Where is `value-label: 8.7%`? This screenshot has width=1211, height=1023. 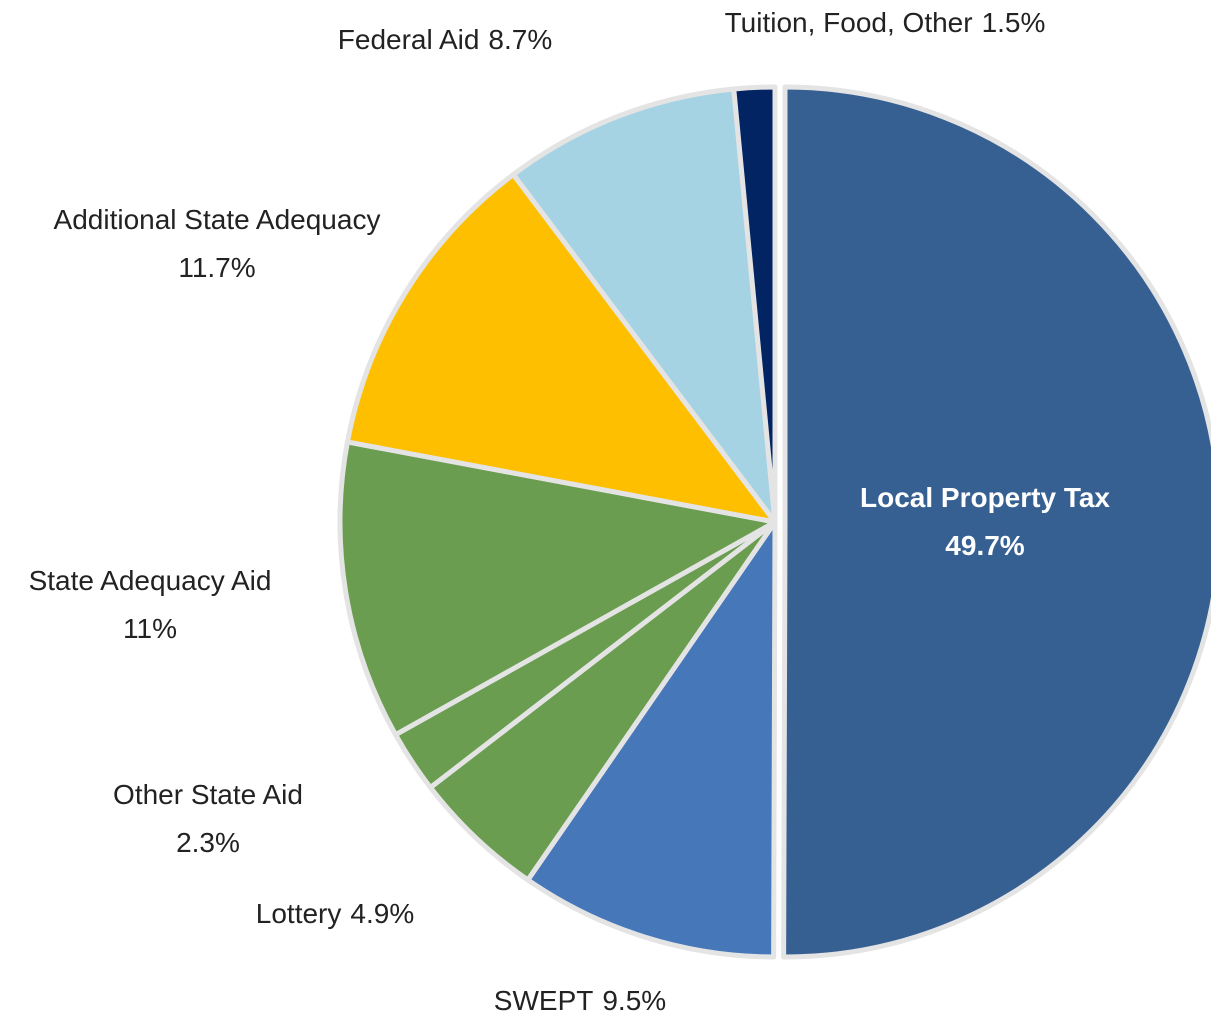
value-label: 8.7% is located at coordinates (520, 39).